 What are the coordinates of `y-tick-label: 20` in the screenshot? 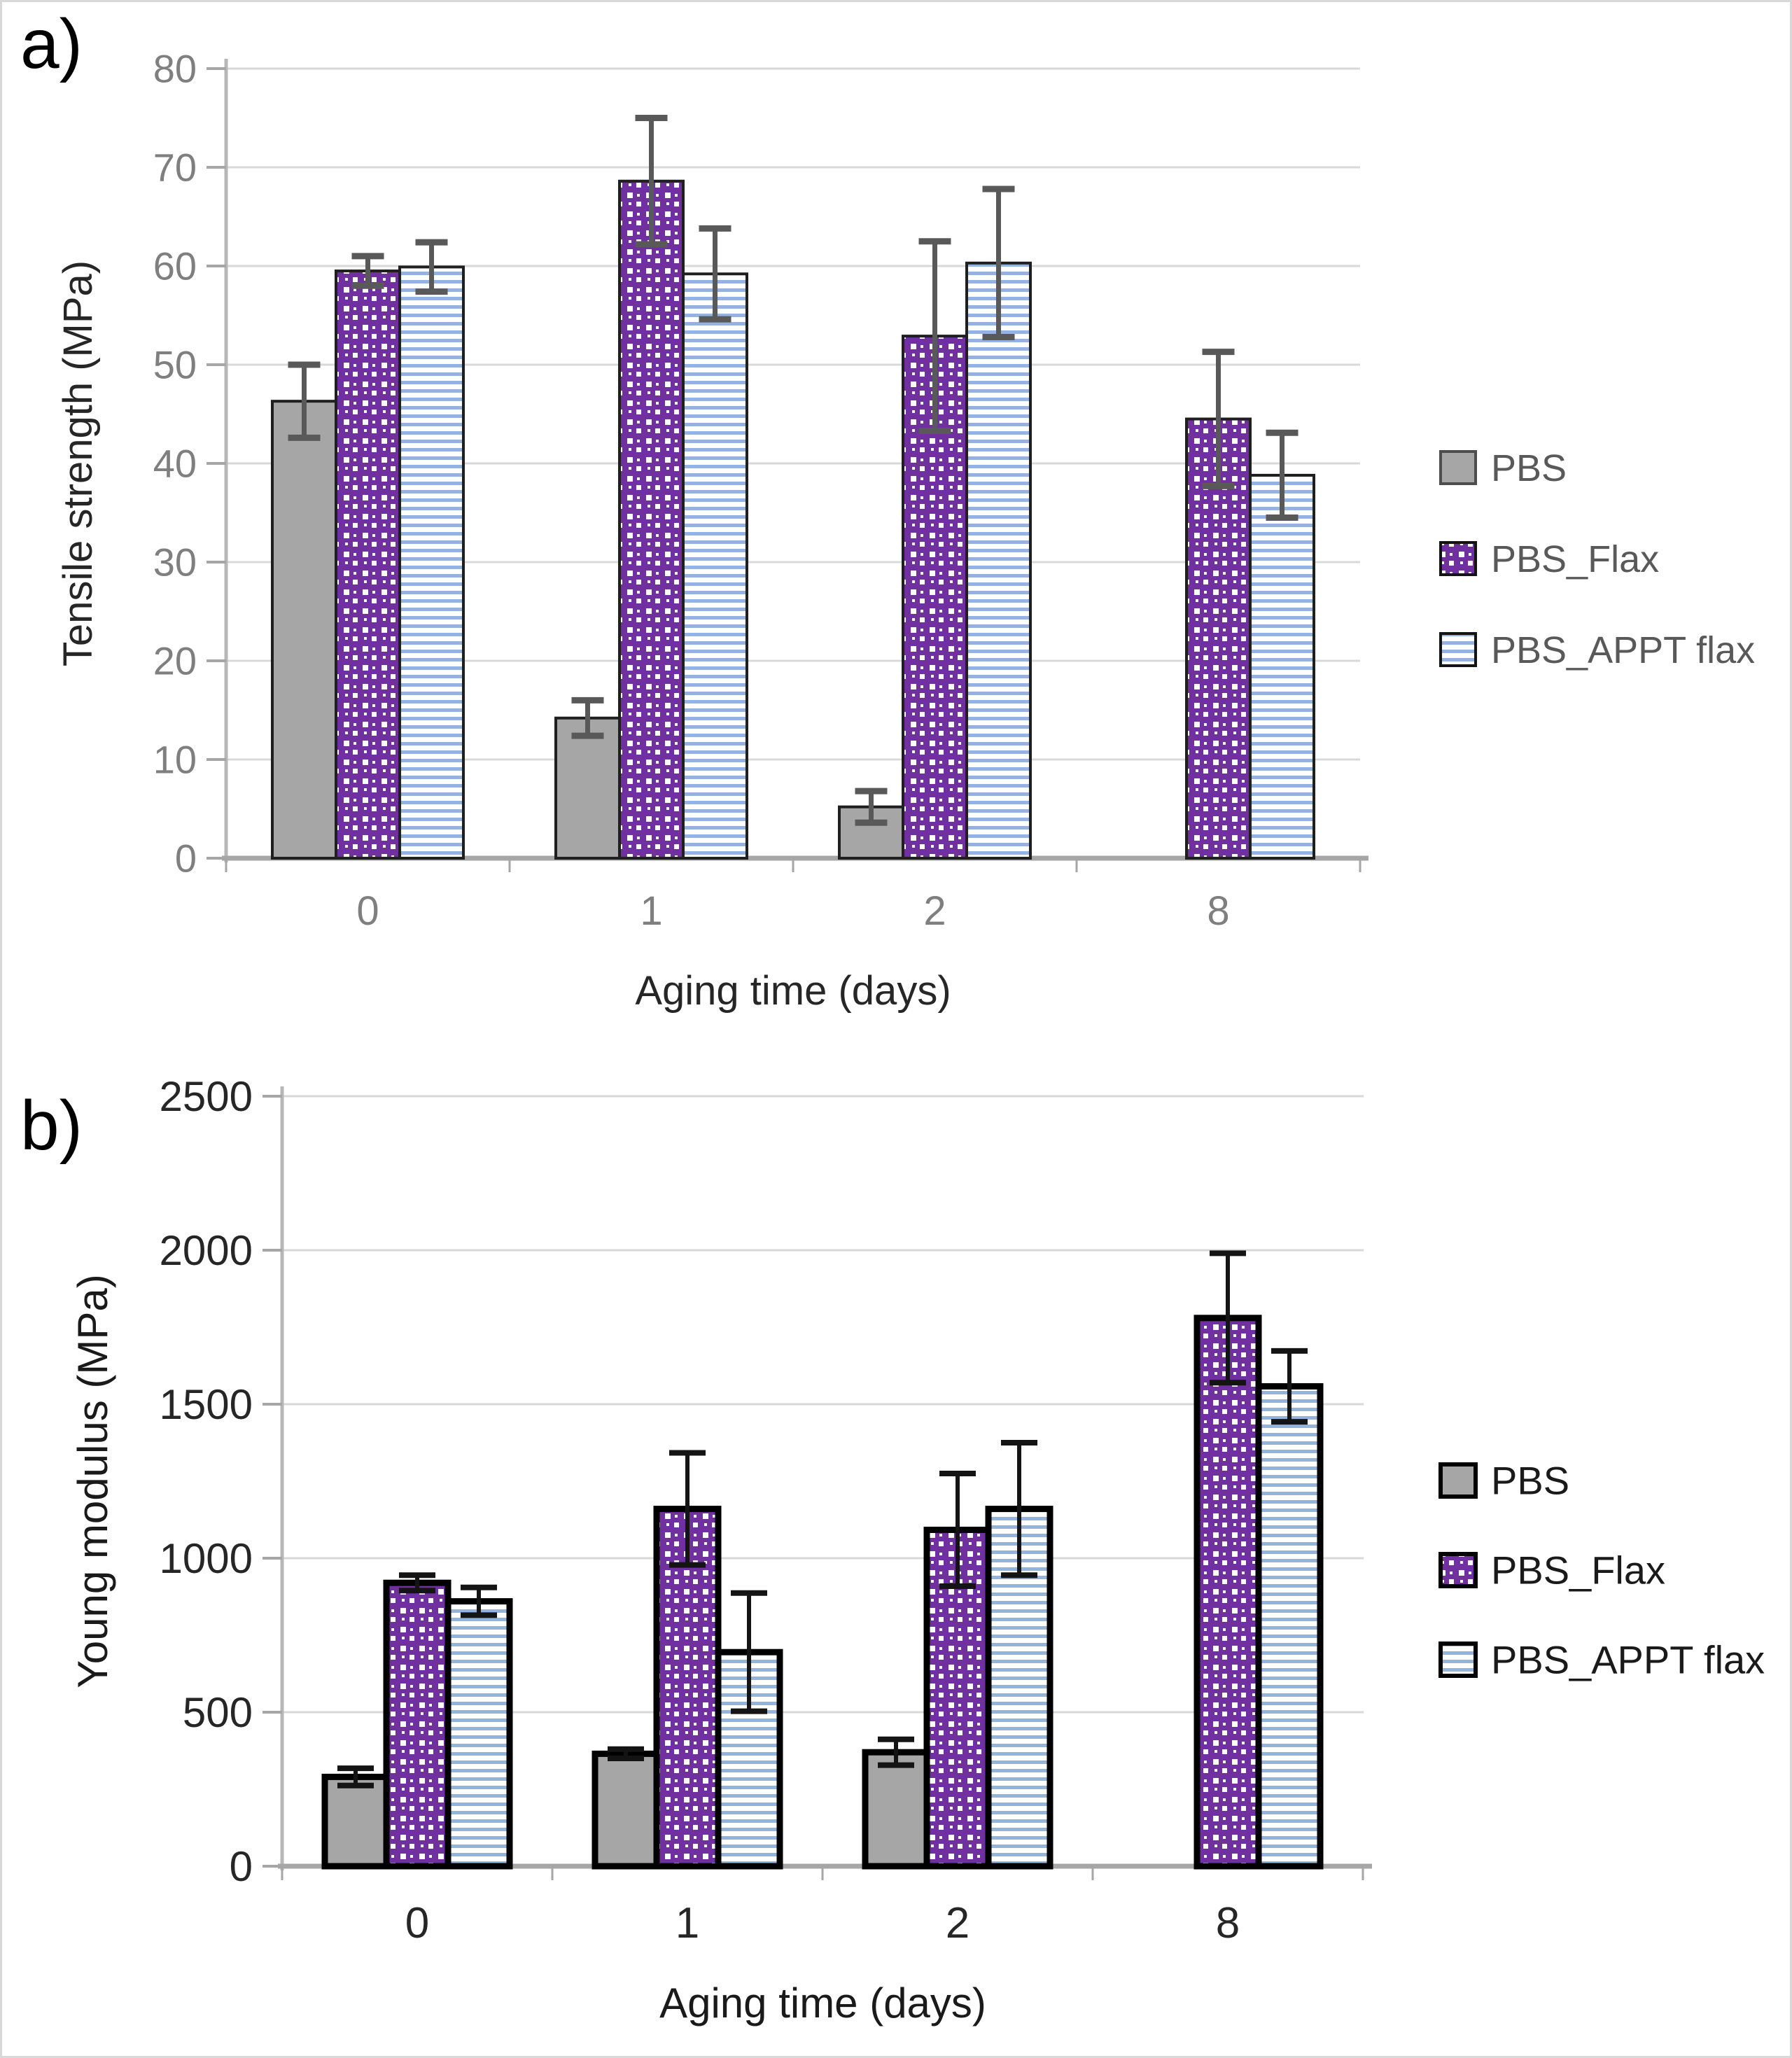 It's located at (175, 661).